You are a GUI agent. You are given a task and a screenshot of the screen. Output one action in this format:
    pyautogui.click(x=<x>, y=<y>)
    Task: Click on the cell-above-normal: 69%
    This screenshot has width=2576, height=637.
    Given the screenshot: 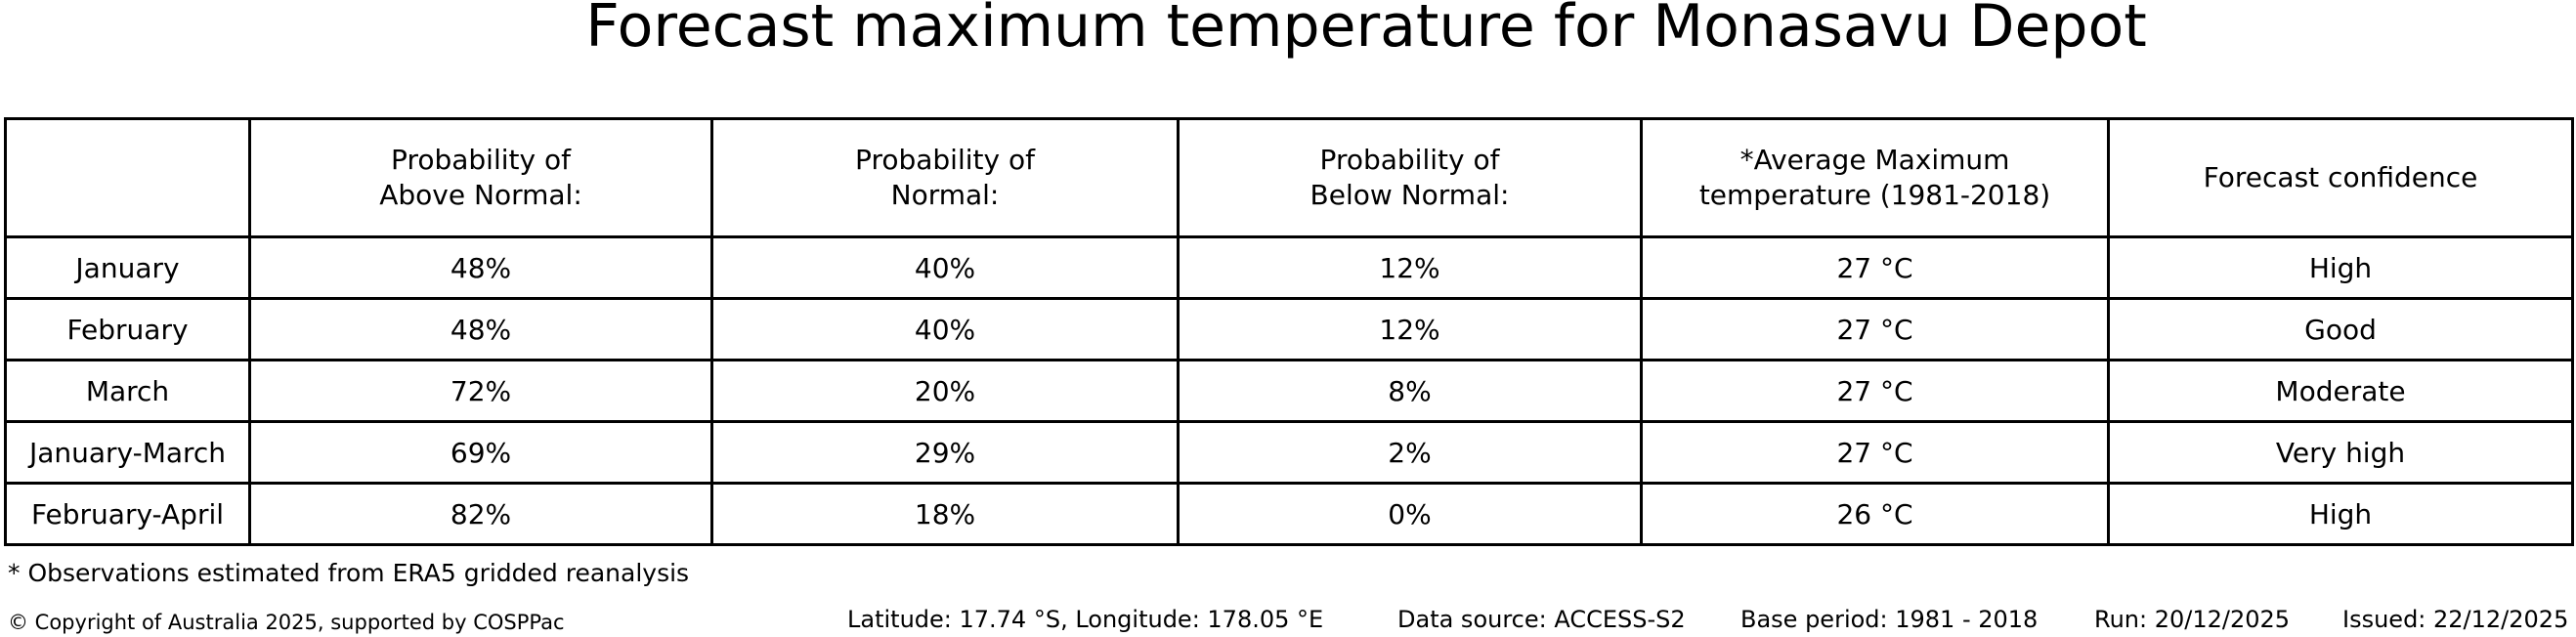 What is the action you would take?
    pyautogui.click(x=480, y=452)
    